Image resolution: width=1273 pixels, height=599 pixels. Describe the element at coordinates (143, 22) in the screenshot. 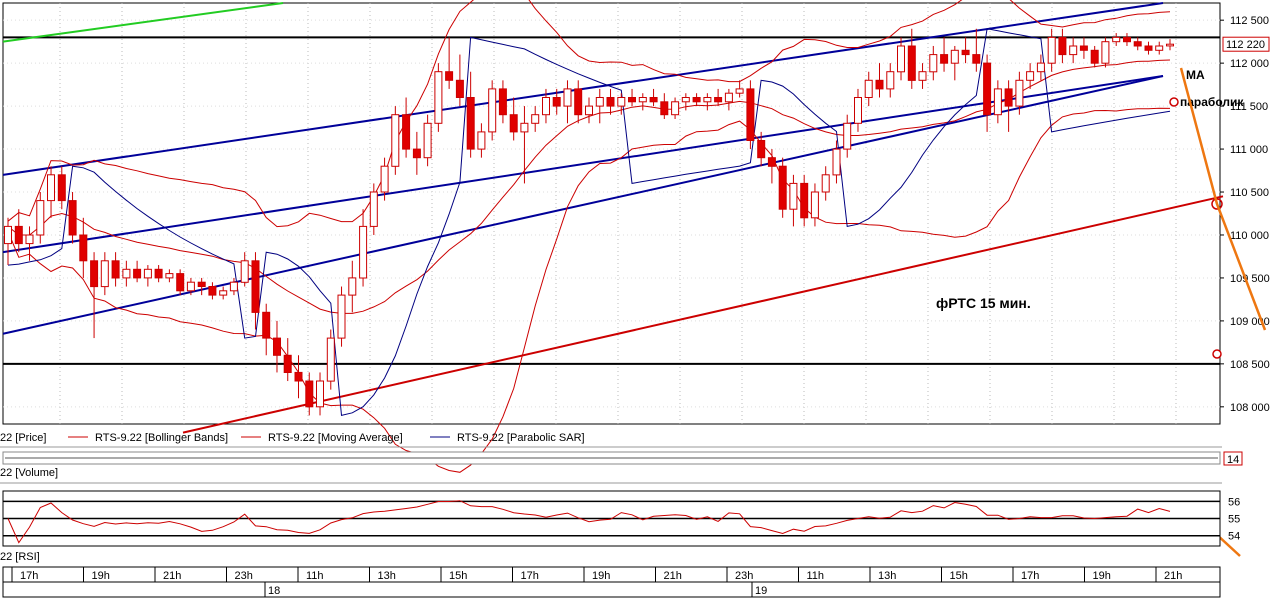

I see `channel-line` at that location.